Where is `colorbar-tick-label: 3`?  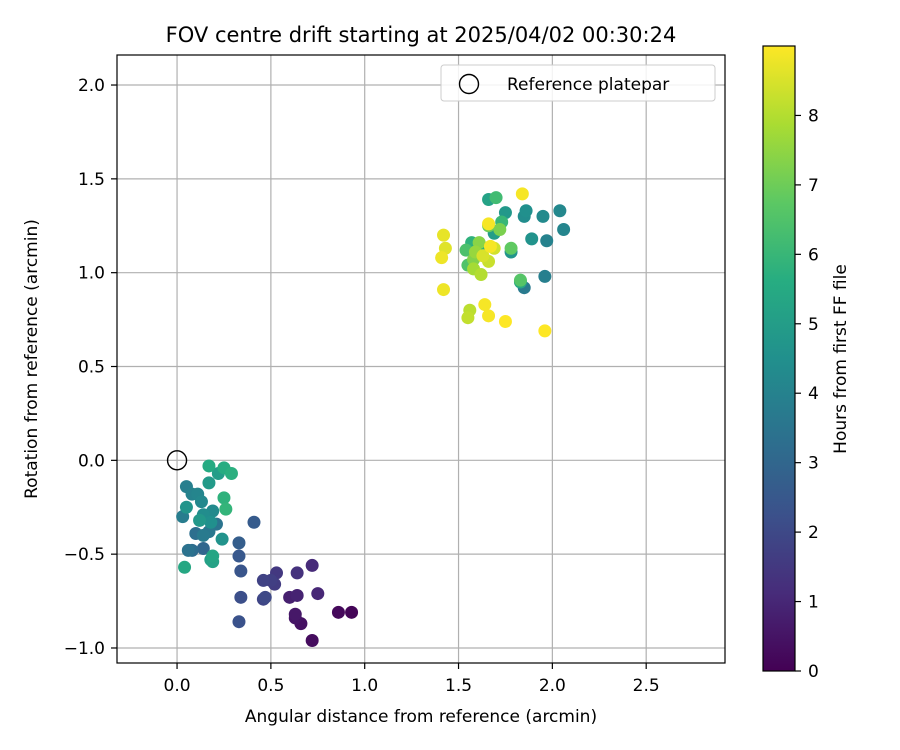 colorbar-tick-label: 3 is located at coordinates (813, 464).